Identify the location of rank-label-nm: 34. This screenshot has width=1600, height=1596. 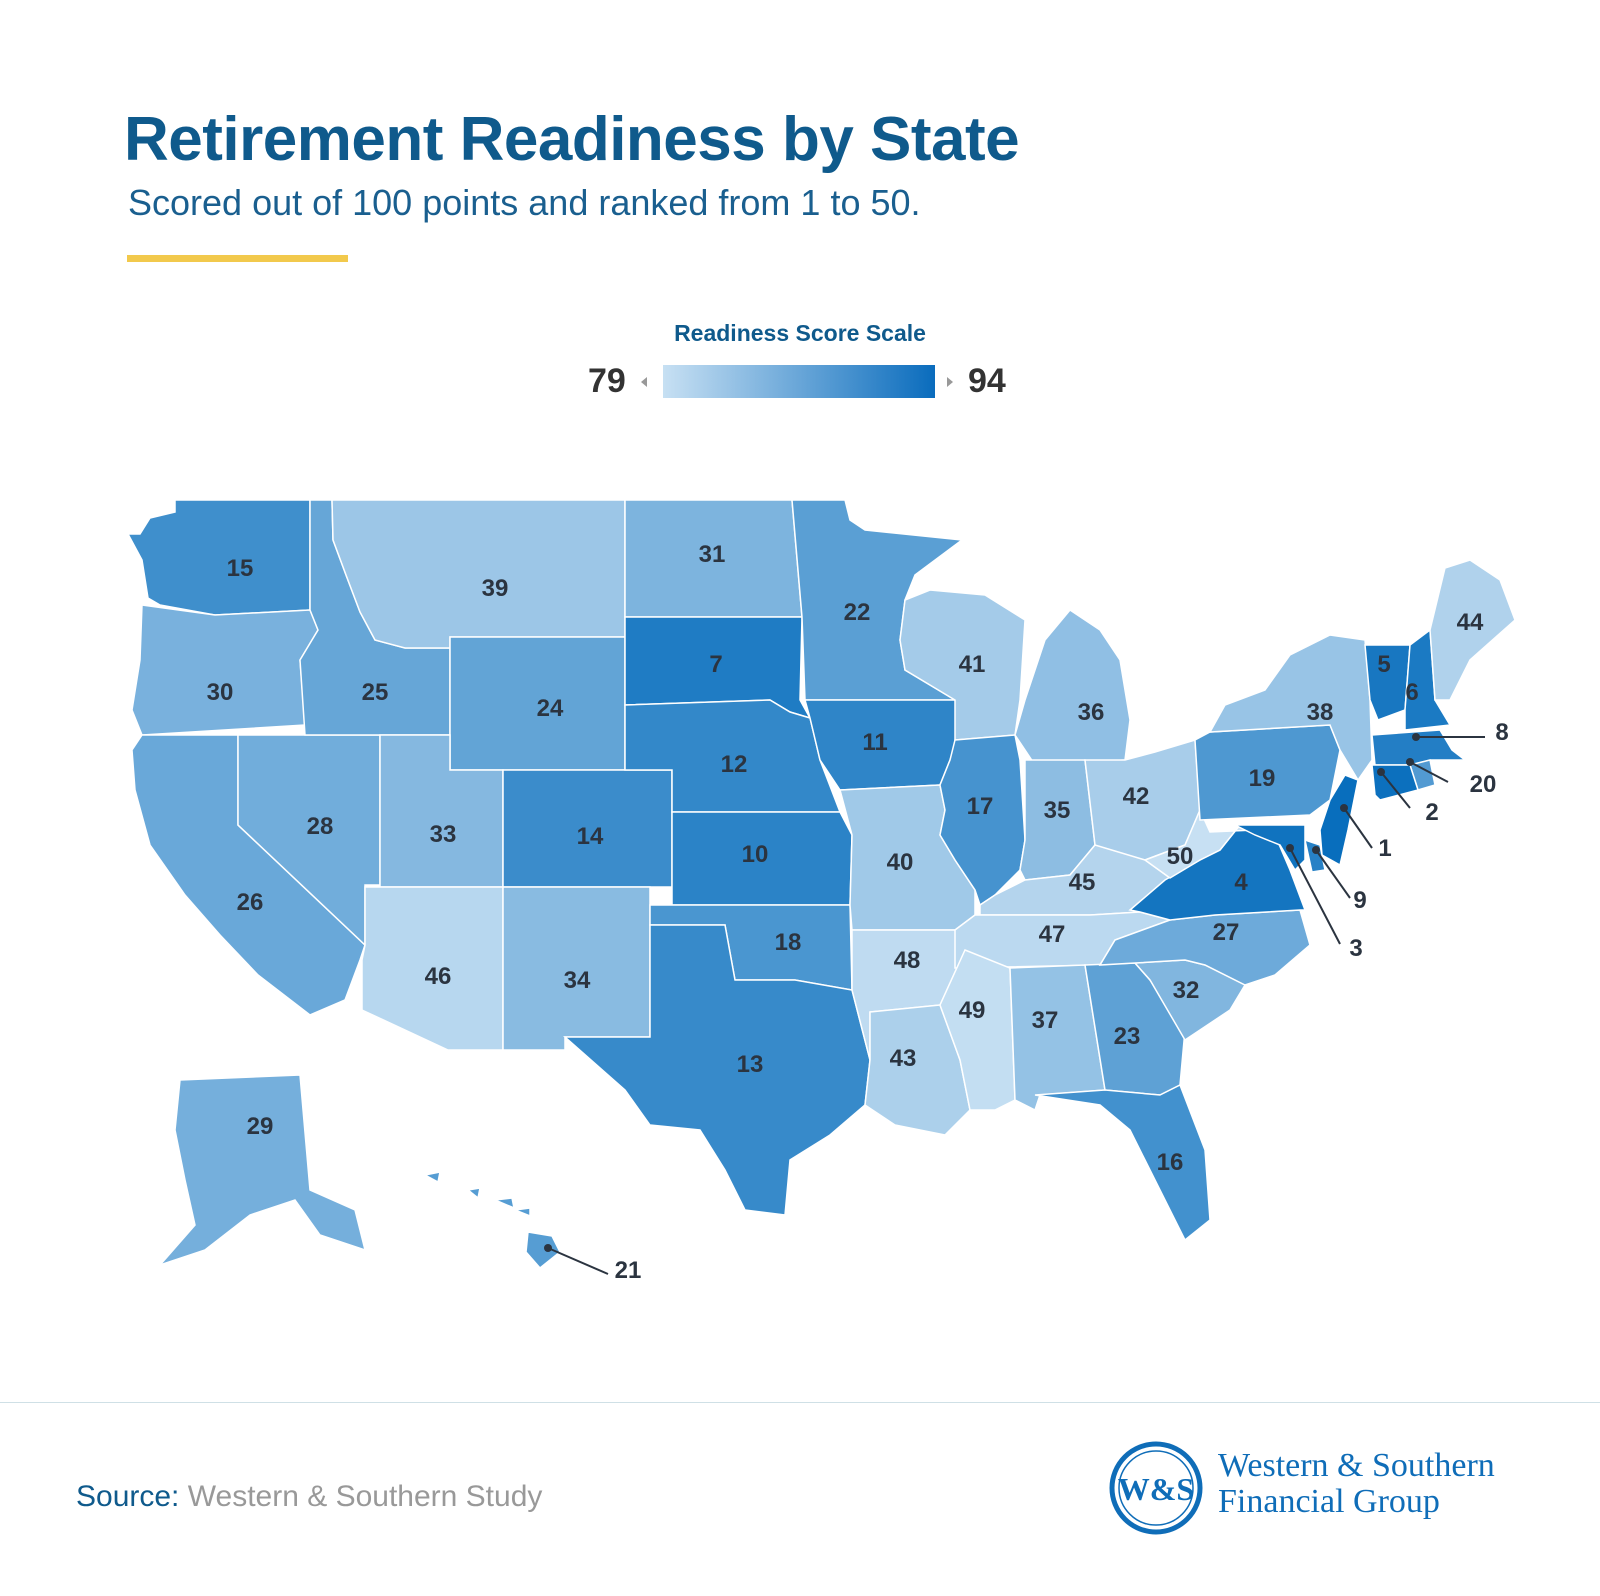
(577, 980).